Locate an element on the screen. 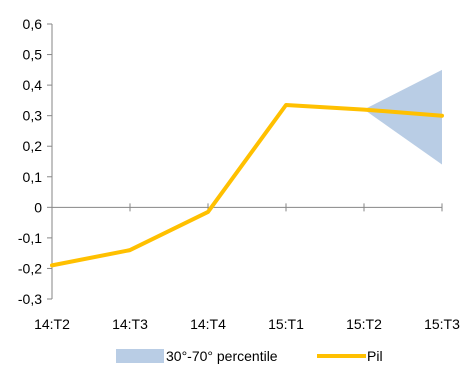 Image resolution: width=464 pixels, height=370 pixels. legend: 30°-70° percentile Pil is located at coordinates (249, 356).